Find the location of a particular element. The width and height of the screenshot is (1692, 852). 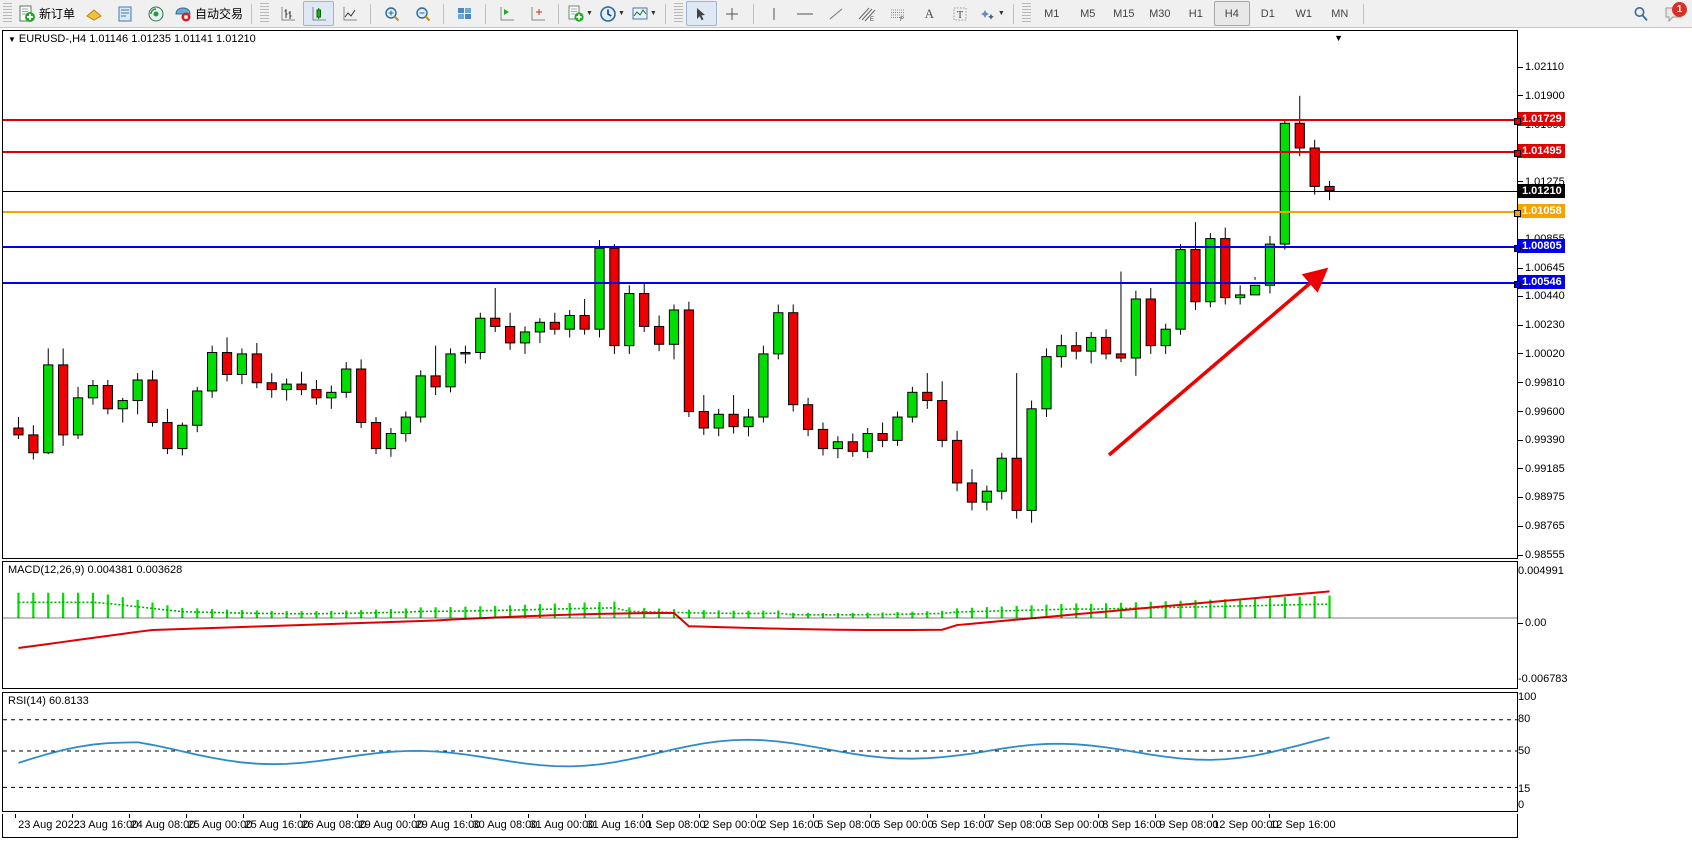

autotrading-icon: 自动交易 is located at coordinates (208, 13).